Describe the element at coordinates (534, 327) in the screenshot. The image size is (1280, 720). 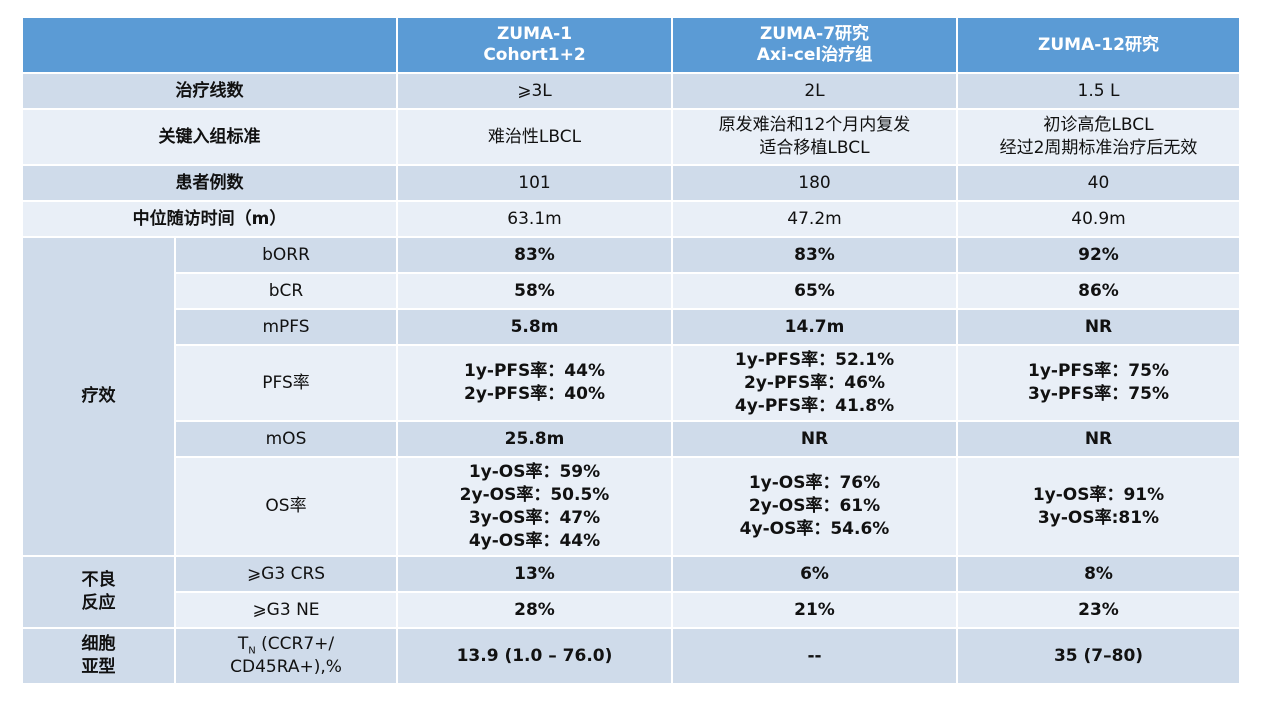
I see `cell-value: 5.8m` at that location.